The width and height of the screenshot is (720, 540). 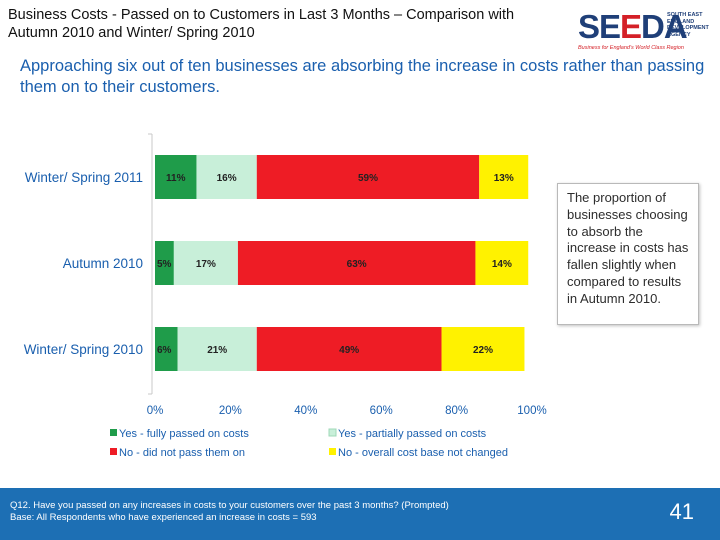 What do you see at coordinates (688, 25) in the screenshot?
I see `logo-agency-text: SOUTH EAST ENGLAND DEVELOPMENT AGENCY` at bounding box center [688, 25].